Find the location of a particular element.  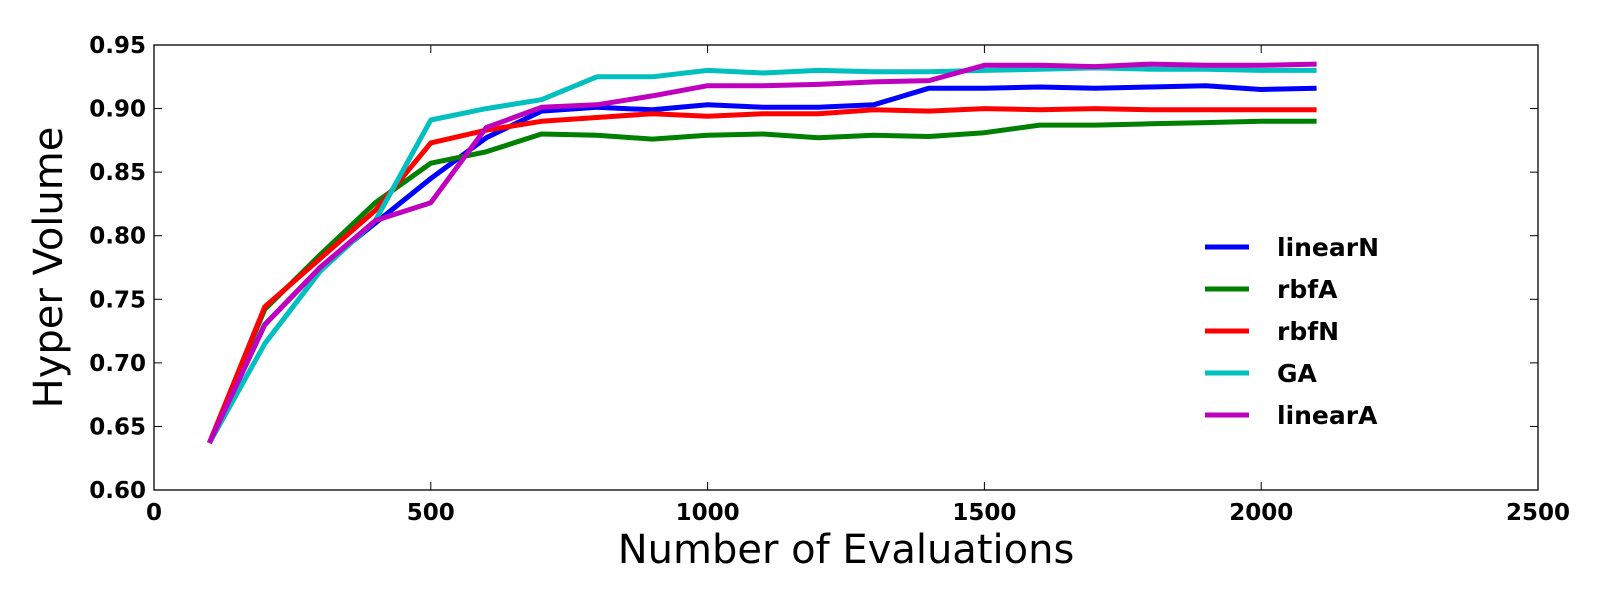

y-axis-label: Hyper Volume is located at coordinates (49, 268).